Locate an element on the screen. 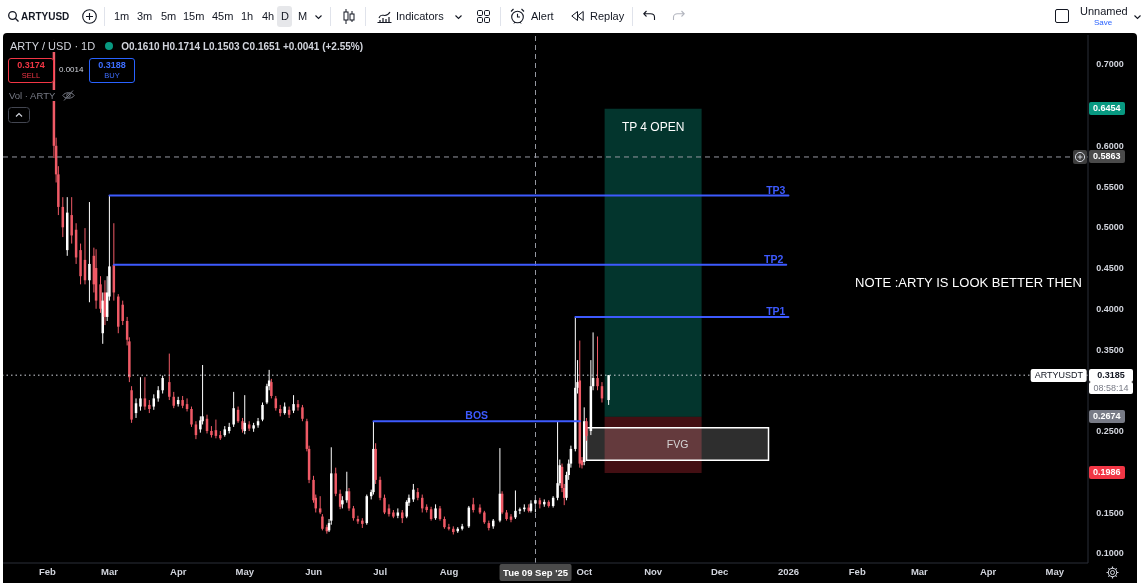 The image size is (1142, 583). y-tick-label: 0.5500 is located at coordinates (1110, 186).